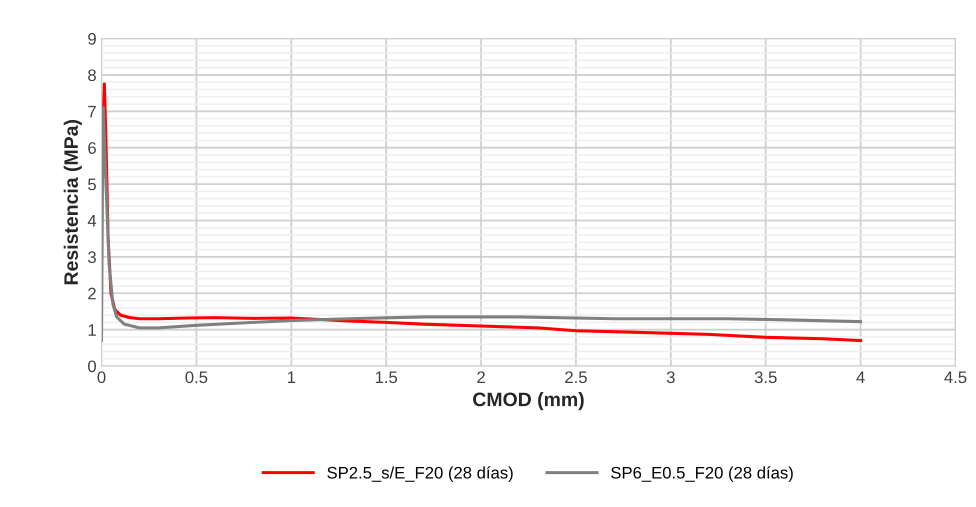 The height and width of the screenshot is (507, 976). What do you see at coordinates (92, 221) in the screenshot?
I see `y-tick-label: 4` at bounding box center [92, 221].